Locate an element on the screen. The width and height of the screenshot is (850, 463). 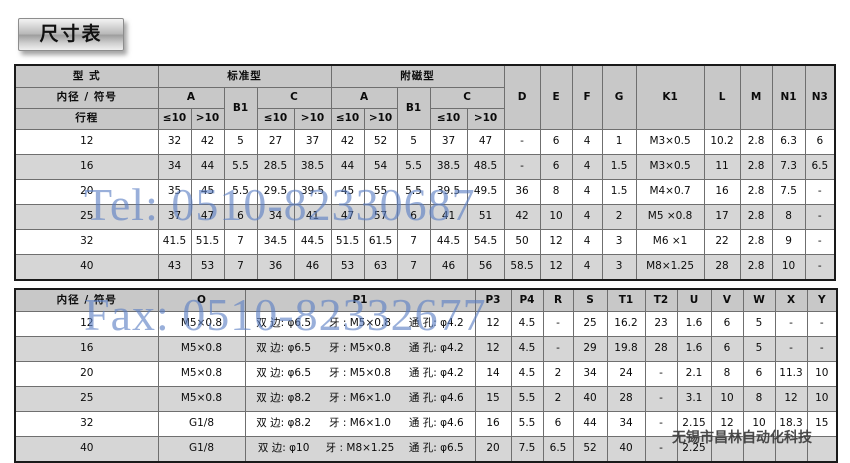
header-mag-A: A is located at coordinates (364, 98).